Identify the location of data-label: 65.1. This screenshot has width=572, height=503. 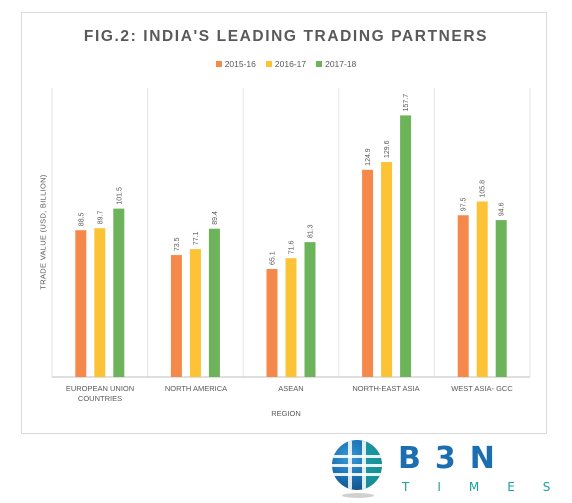
(273, 258).